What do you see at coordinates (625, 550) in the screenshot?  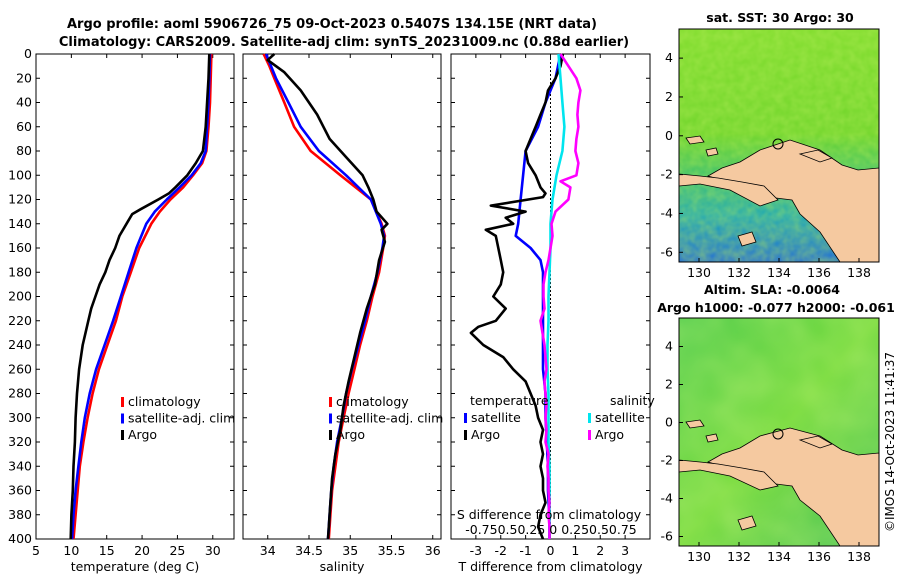 I see `difference-profile-xtick-label: 3` at bounding box center [625, 550].